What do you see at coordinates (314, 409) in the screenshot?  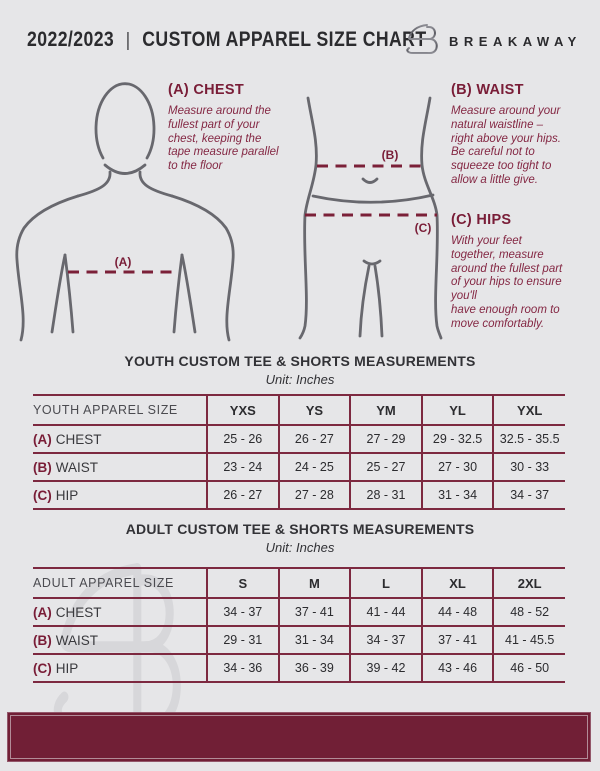 I see `size-header-ys: YS` at bounding box center [314, 409].